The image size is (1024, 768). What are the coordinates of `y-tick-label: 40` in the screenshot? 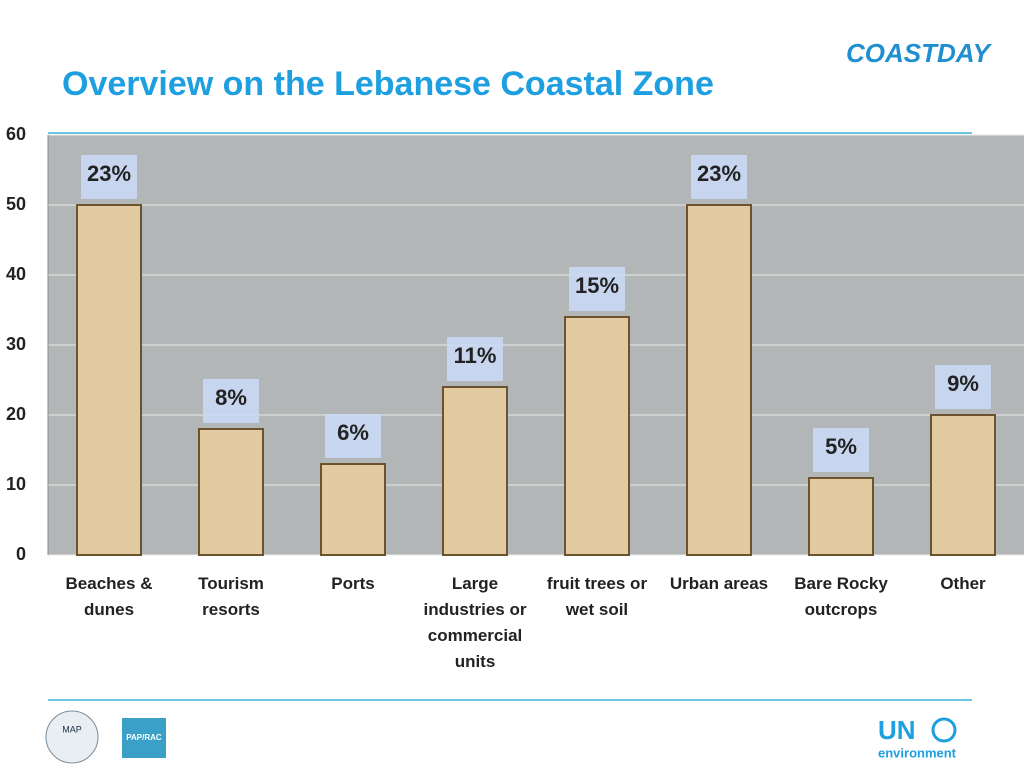 It's located at (16, 274).